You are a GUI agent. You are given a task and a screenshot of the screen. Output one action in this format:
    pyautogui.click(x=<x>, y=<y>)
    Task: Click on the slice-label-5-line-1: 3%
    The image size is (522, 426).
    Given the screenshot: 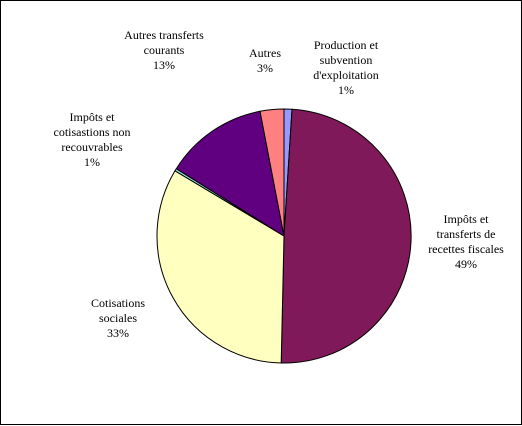 What is the action you would take?
    pyautogui.click(x=265, y=68)
    